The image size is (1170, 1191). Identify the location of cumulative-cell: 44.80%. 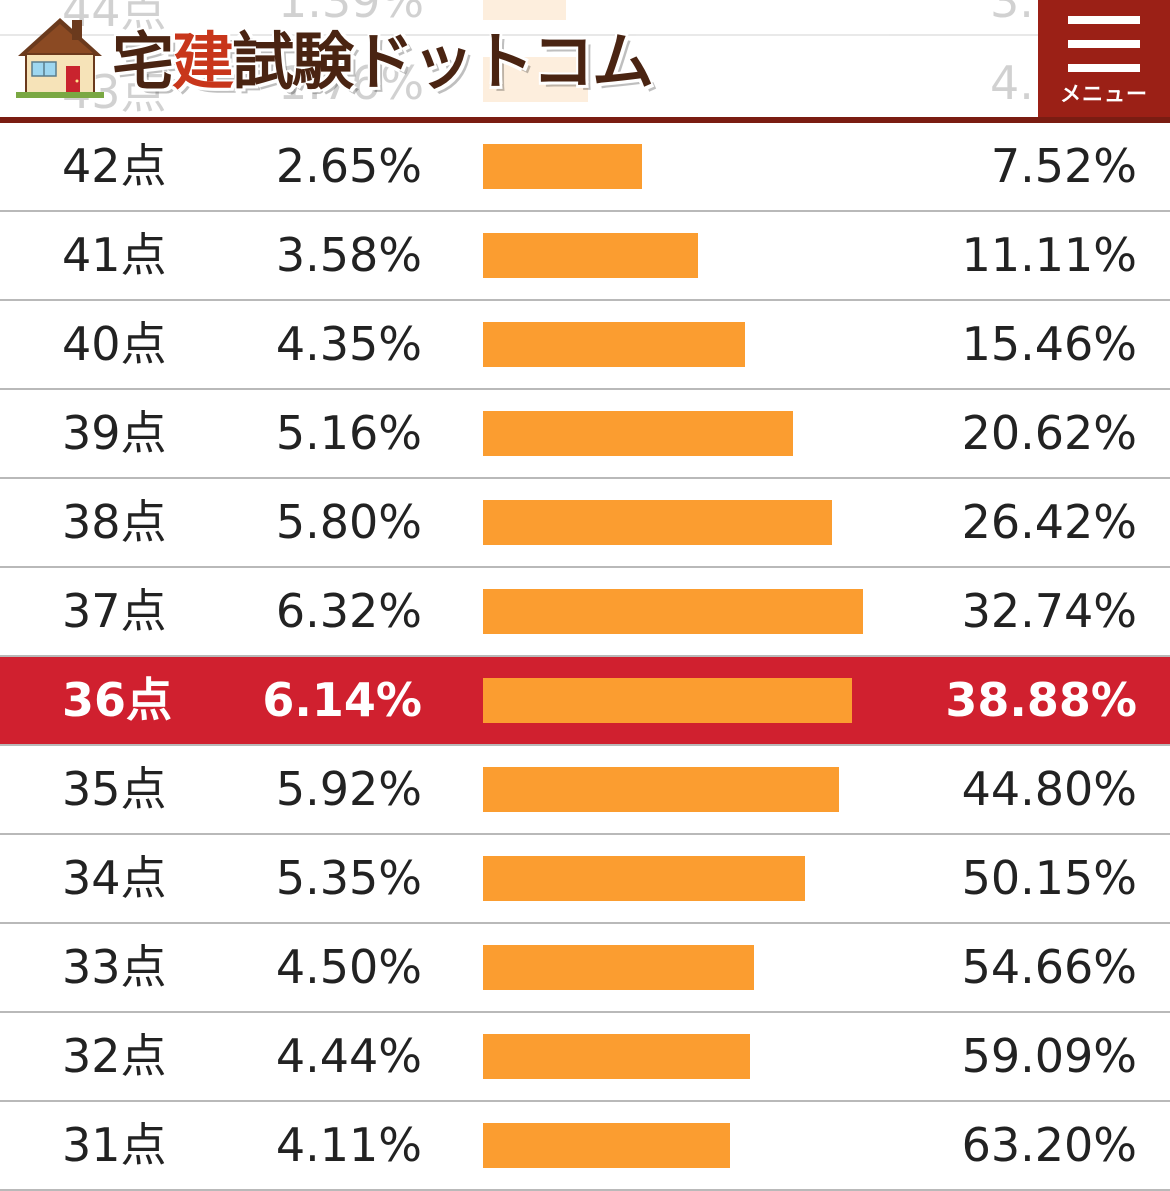
(1049, 789).